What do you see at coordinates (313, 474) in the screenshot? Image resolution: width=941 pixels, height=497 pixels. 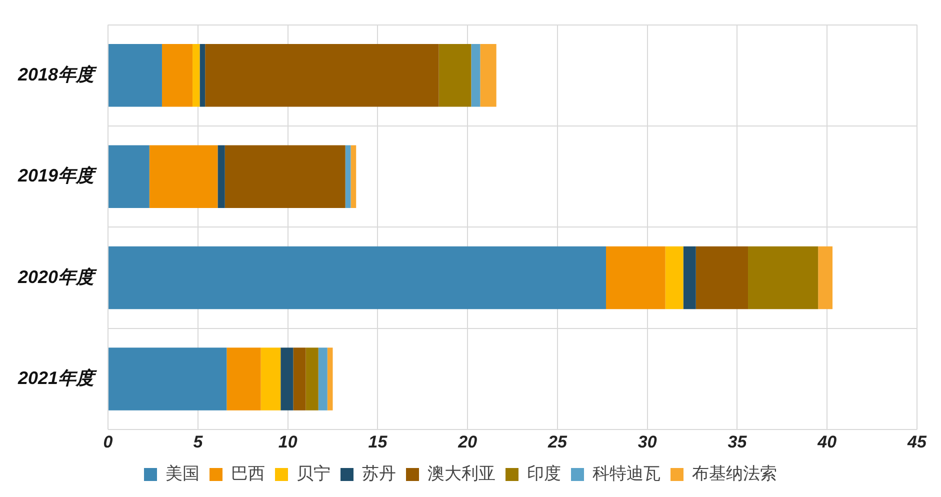 I see `legend-label: 贝宁` at bounding box center [313, 474].